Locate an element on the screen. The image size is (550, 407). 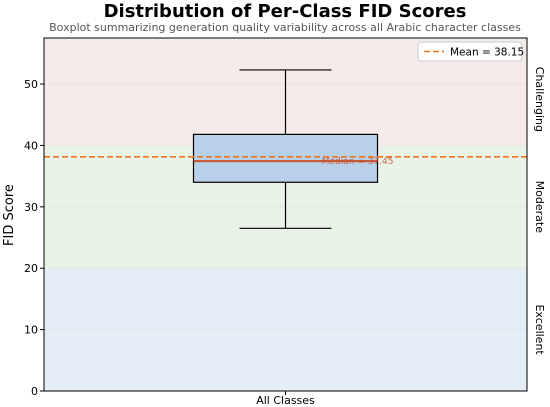
iqr-box is located at coordinates (285, 158).